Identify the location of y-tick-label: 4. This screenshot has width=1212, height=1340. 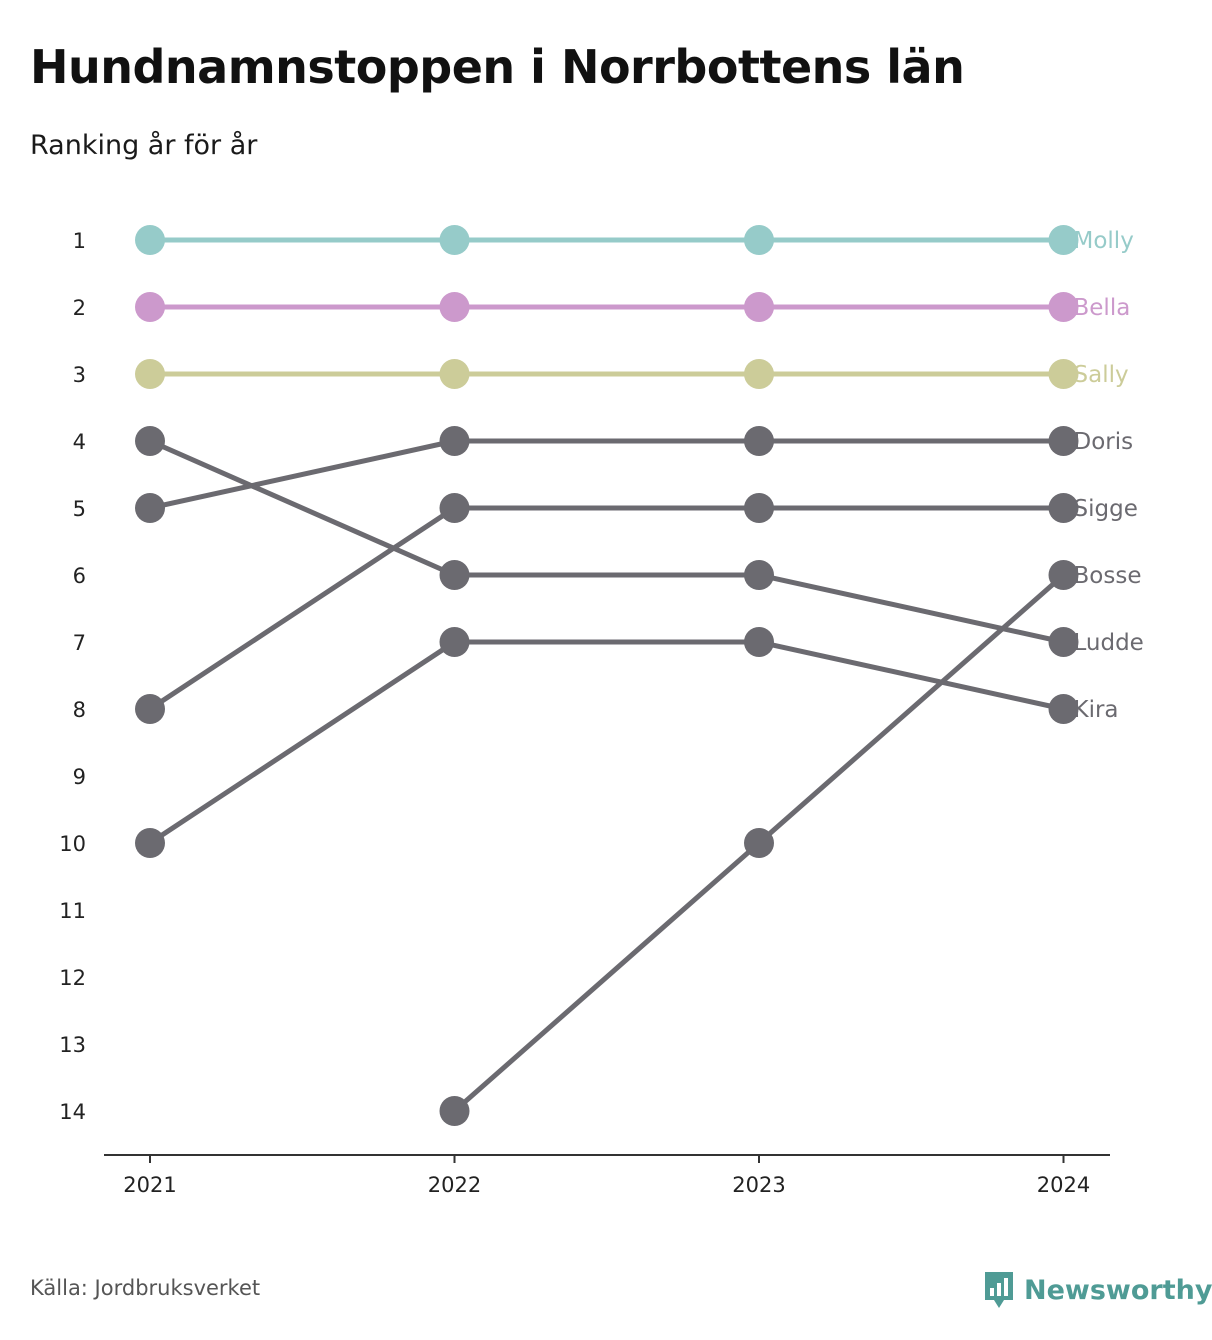
(79, 442).